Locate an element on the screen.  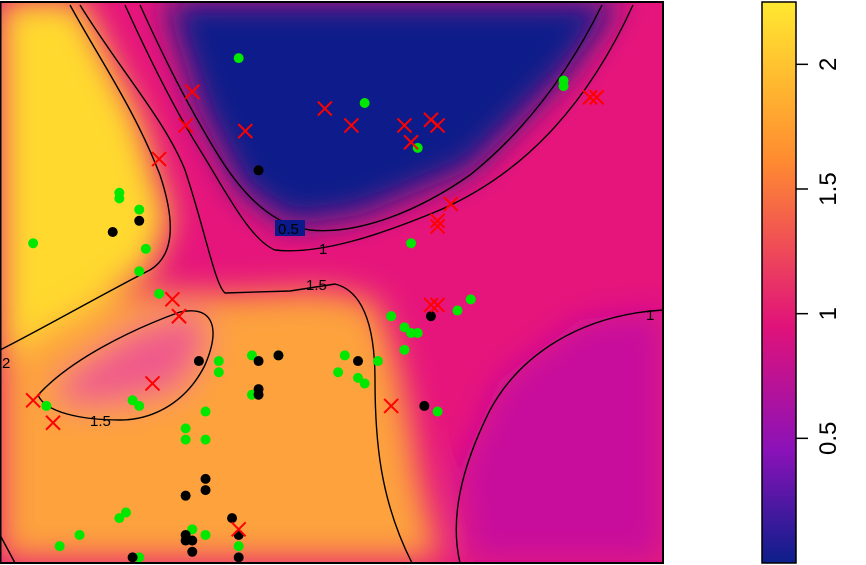
contour-label-1-right: 1 is located at coordinates (650, 315).